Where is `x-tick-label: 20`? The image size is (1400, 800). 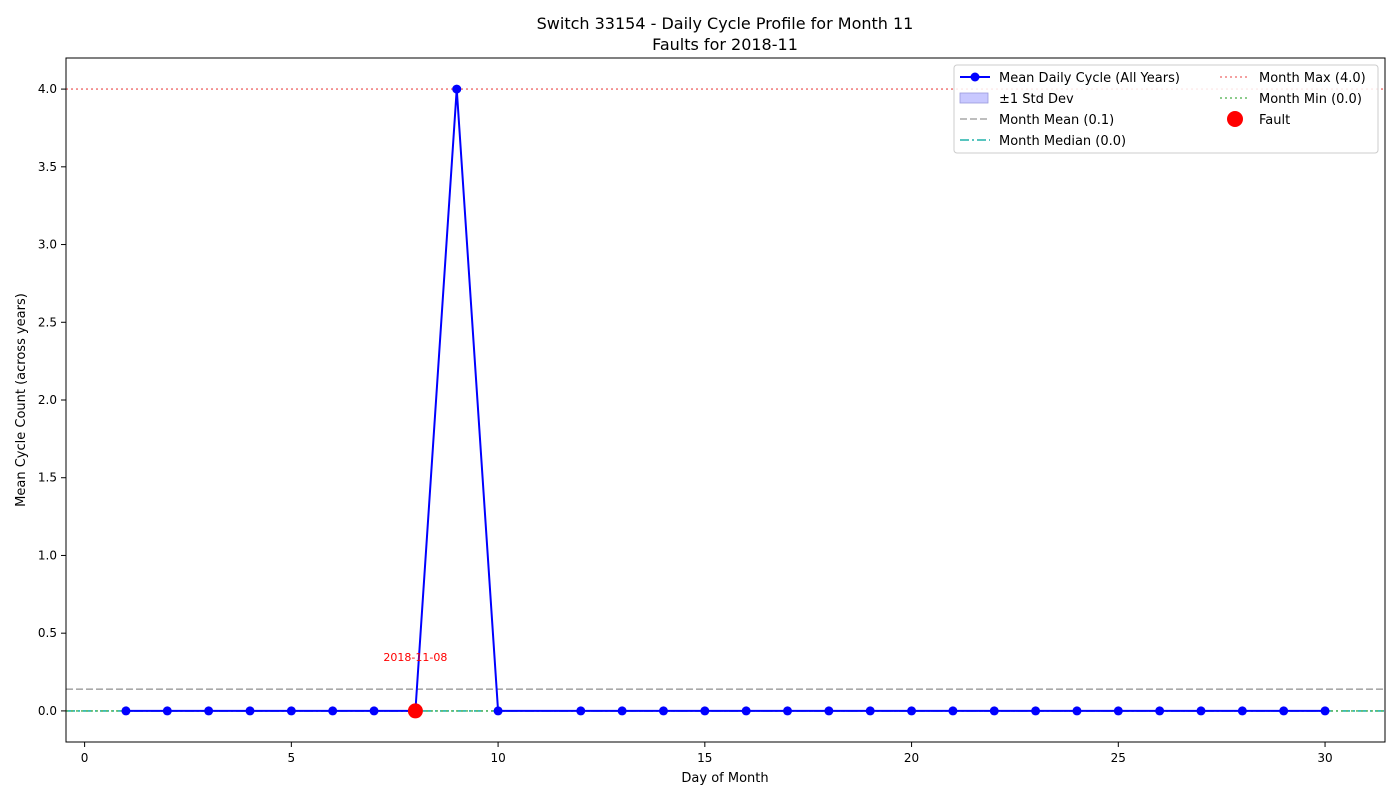
x-tick-label: 20 is located at coordinates (911, 758).